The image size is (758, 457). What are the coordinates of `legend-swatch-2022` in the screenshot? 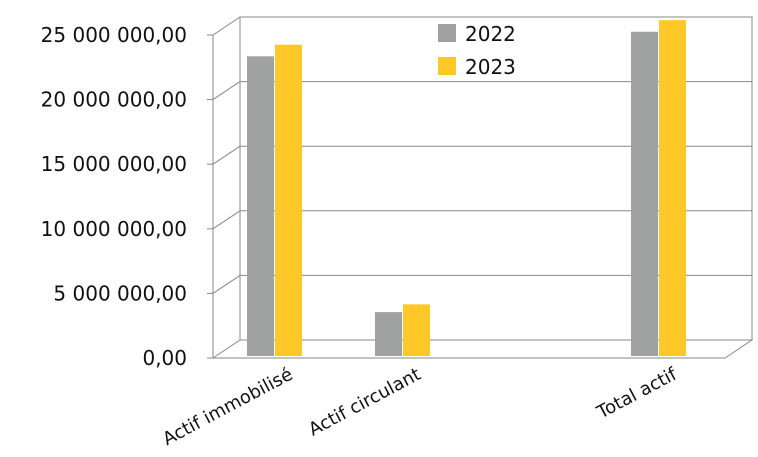 It's located at (447, 33).